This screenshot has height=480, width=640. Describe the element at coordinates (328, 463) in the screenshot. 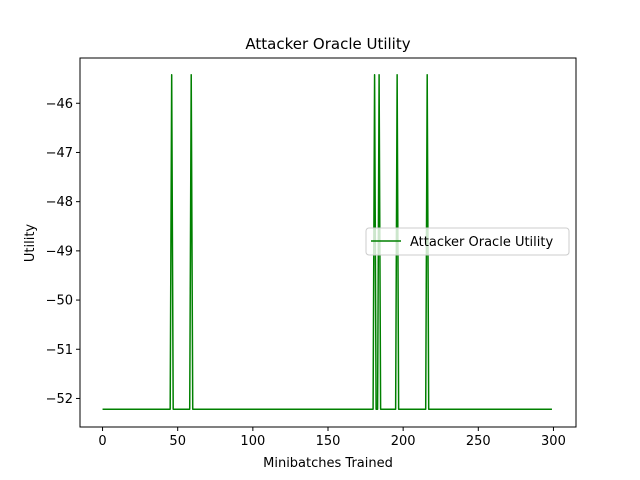

I see `x-axis-label: Minibatches Trained` at that location.